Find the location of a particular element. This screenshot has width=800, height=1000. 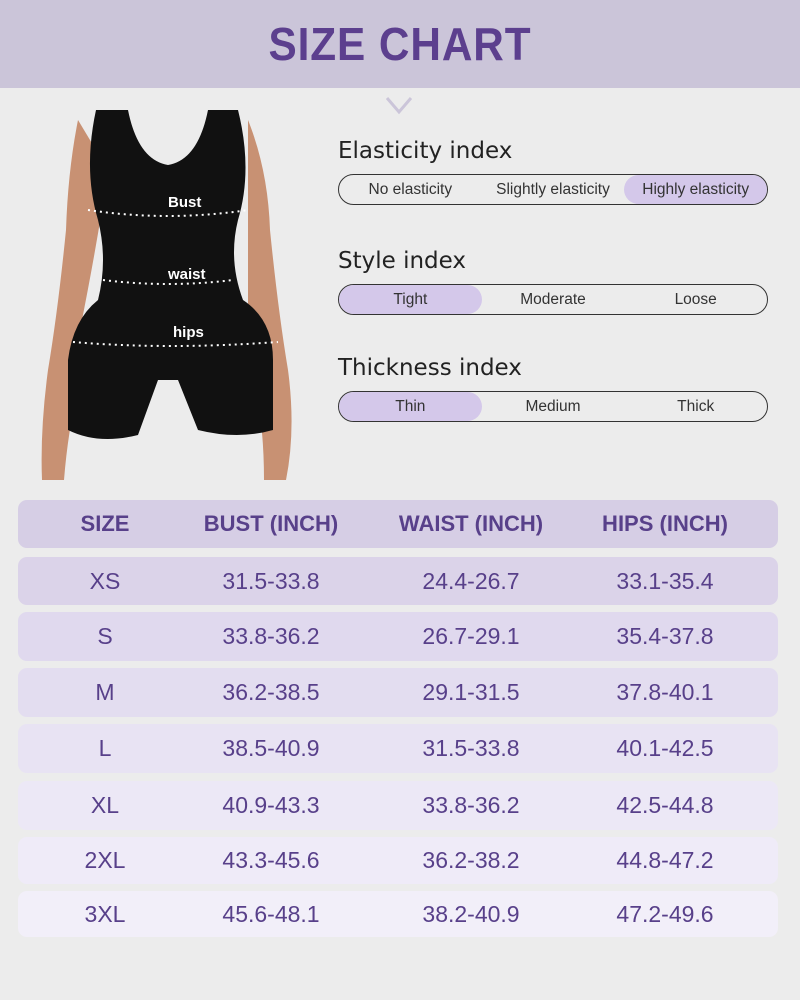

table-cell: 47.2-49.6 is located at coordinates (665, 913).